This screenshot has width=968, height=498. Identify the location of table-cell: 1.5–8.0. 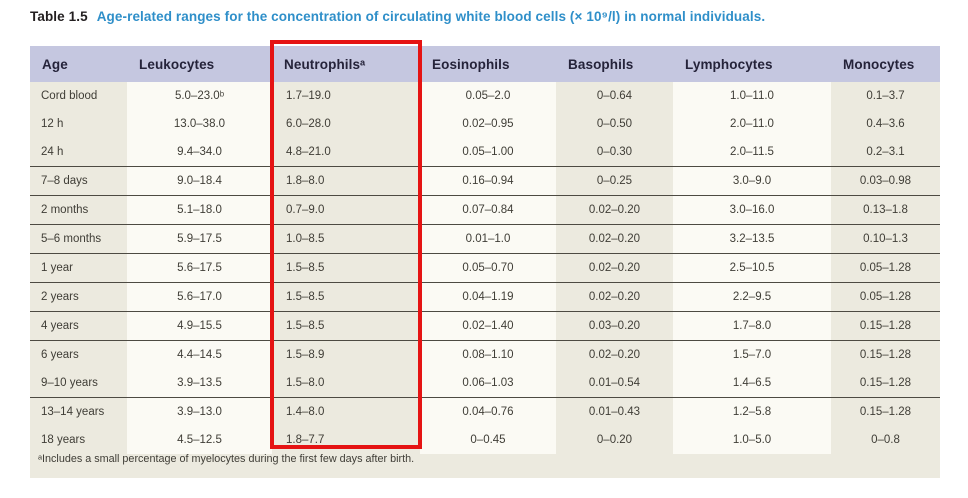
(305, 383).